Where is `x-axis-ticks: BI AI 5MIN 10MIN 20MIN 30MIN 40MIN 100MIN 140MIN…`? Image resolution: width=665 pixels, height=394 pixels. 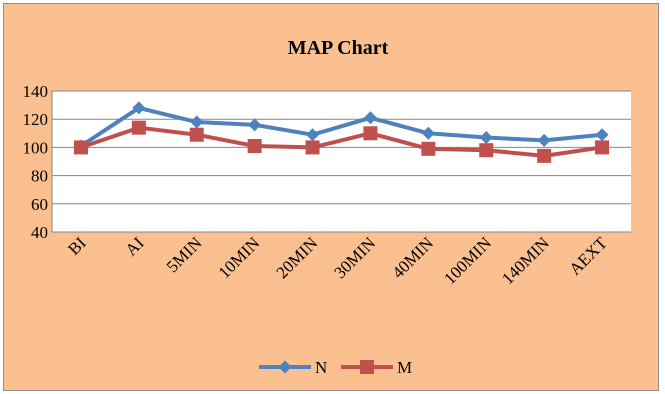
x-axis-ticks: BI AI 5MIN 10MIN 20MIN 30MIN 40MIN 100MIN 140MIN… is located at coordinates (337, 260).